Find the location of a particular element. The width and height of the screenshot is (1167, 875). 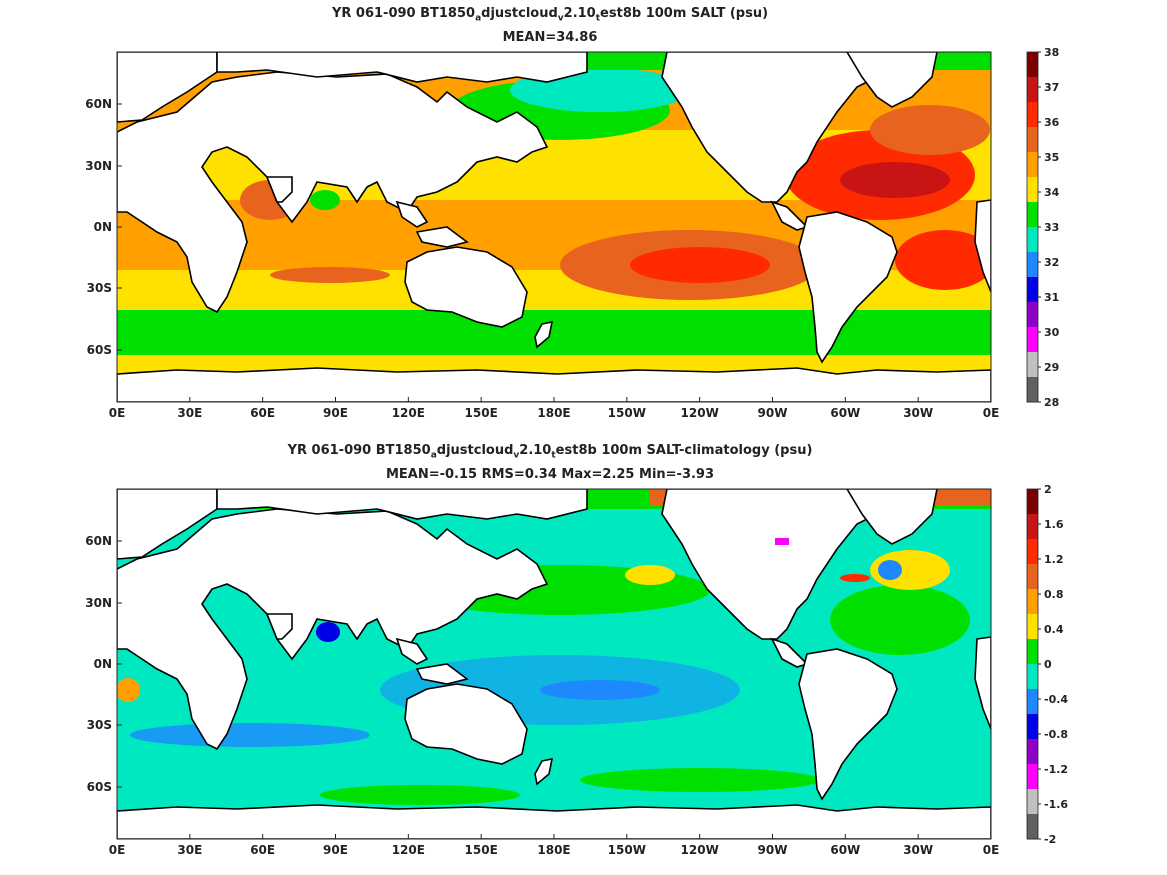

colorbar-label: 0.4 is located at coordinates (1054, 629).